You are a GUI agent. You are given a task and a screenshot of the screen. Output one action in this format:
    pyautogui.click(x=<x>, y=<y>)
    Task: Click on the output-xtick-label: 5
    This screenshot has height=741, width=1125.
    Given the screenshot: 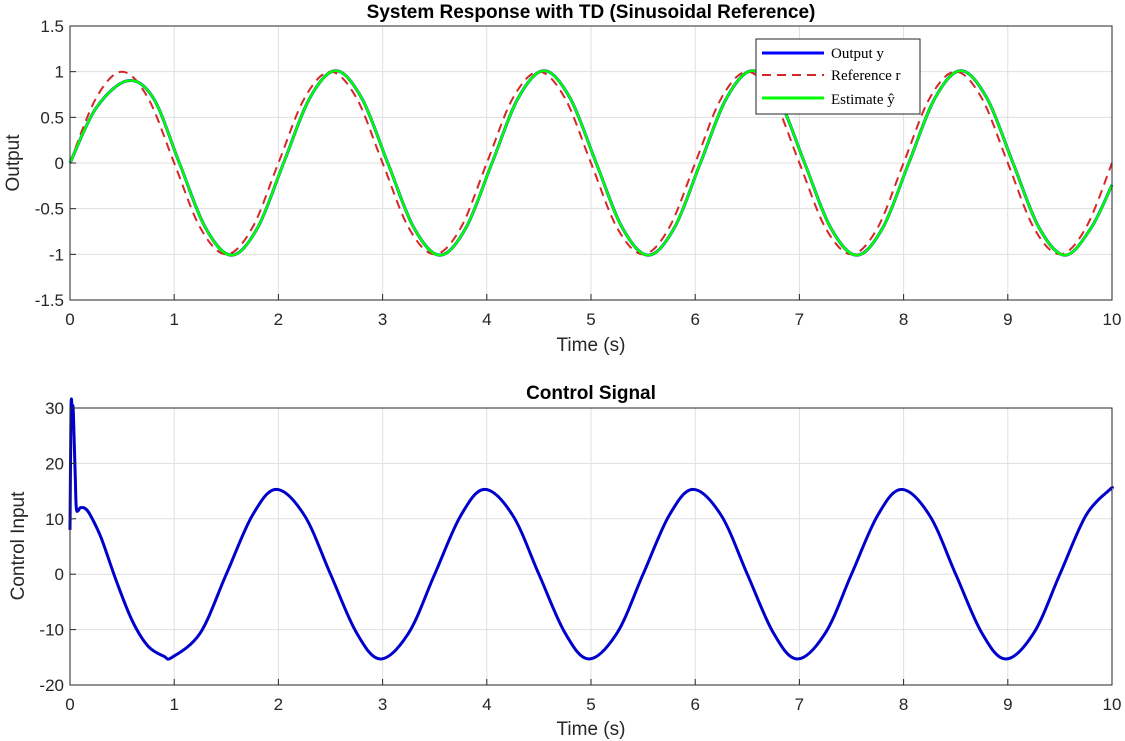 What is the action you would take?
    pyautogui.click(x=590, y=319)
    